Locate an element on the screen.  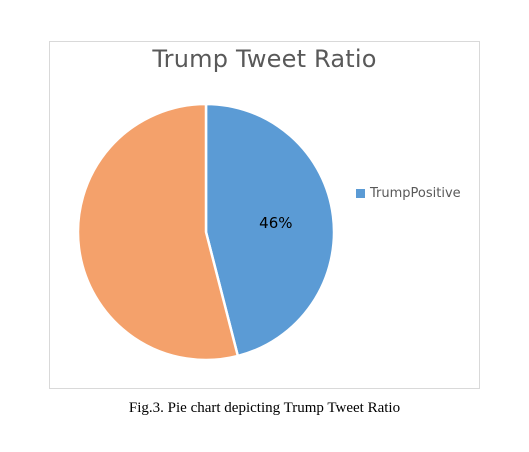
pie-slice-trumppositive is located at coordinates (270, 230).